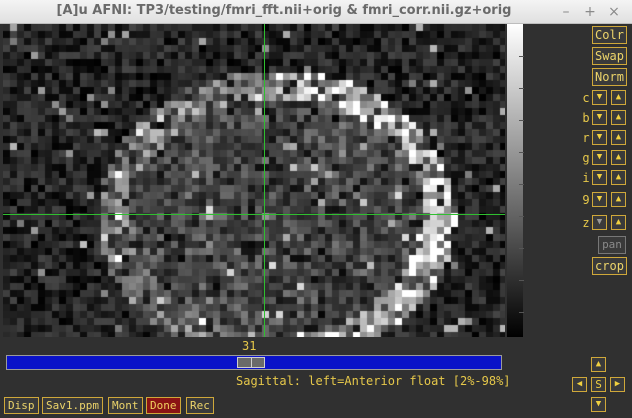 The image size is (632, 418). I want to click on arrow-label-9: 9, so click(586, 200).